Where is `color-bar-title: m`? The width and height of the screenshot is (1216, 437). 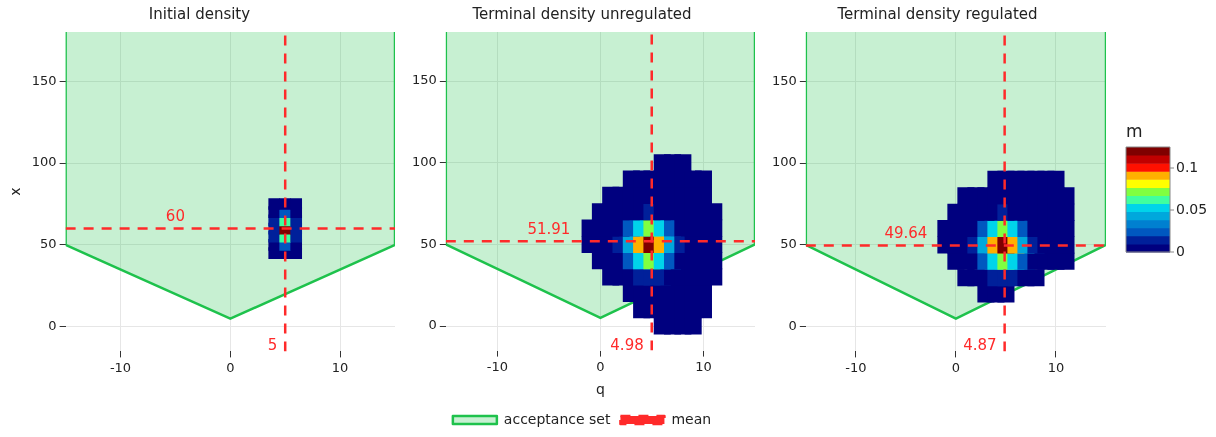
color-bar-title: m is located at coordinates (1134, 130).